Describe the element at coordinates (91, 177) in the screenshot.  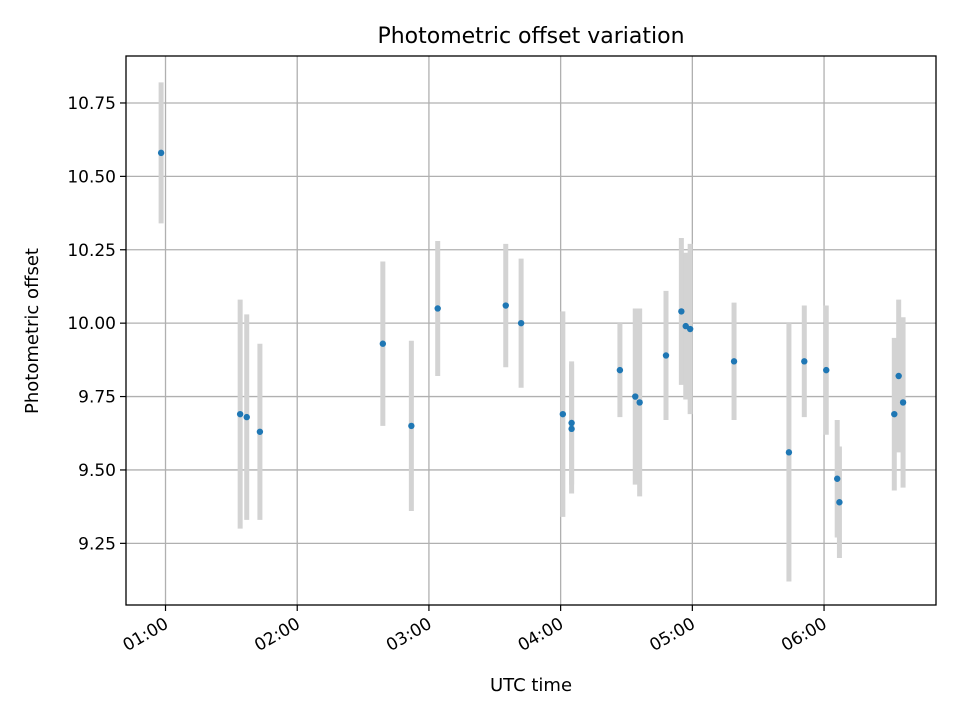
I see `y-tick-label: 10.50` at that location.